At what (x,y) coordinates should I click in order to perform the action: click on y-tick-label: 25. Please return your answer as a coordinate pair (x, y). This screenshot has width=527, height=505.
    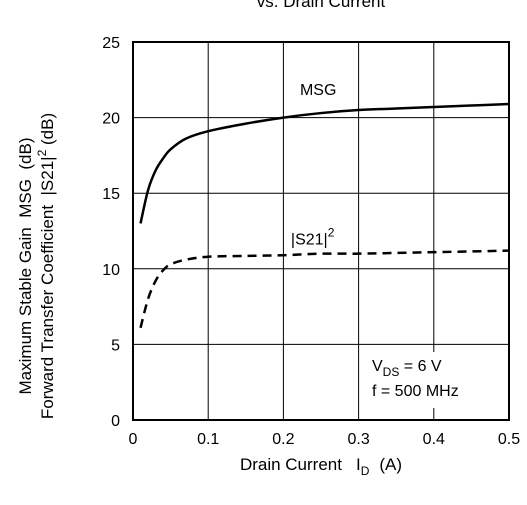
    Looking at the image, I should click on (111, 43).